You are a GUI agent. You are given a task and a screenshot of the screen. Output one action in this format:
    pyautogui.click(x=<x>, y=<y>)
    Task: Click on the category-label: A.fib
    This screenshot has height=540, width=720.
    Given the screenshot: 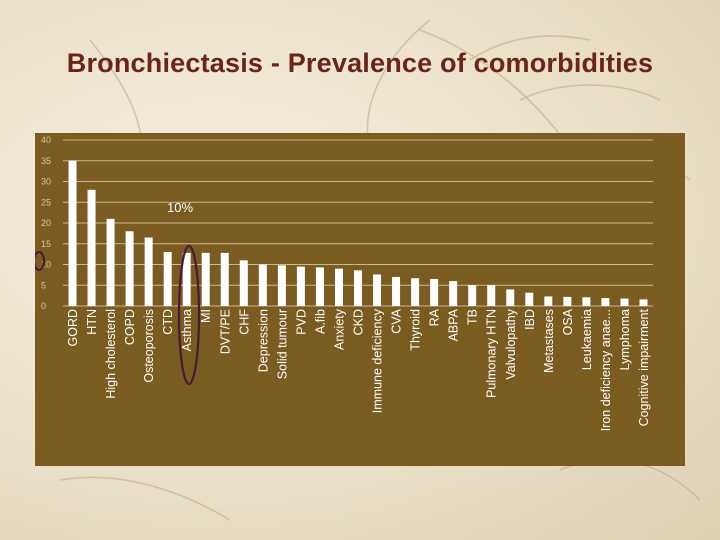 What is the action you would take?
    pyautogui.click(x=320, y=321)
    